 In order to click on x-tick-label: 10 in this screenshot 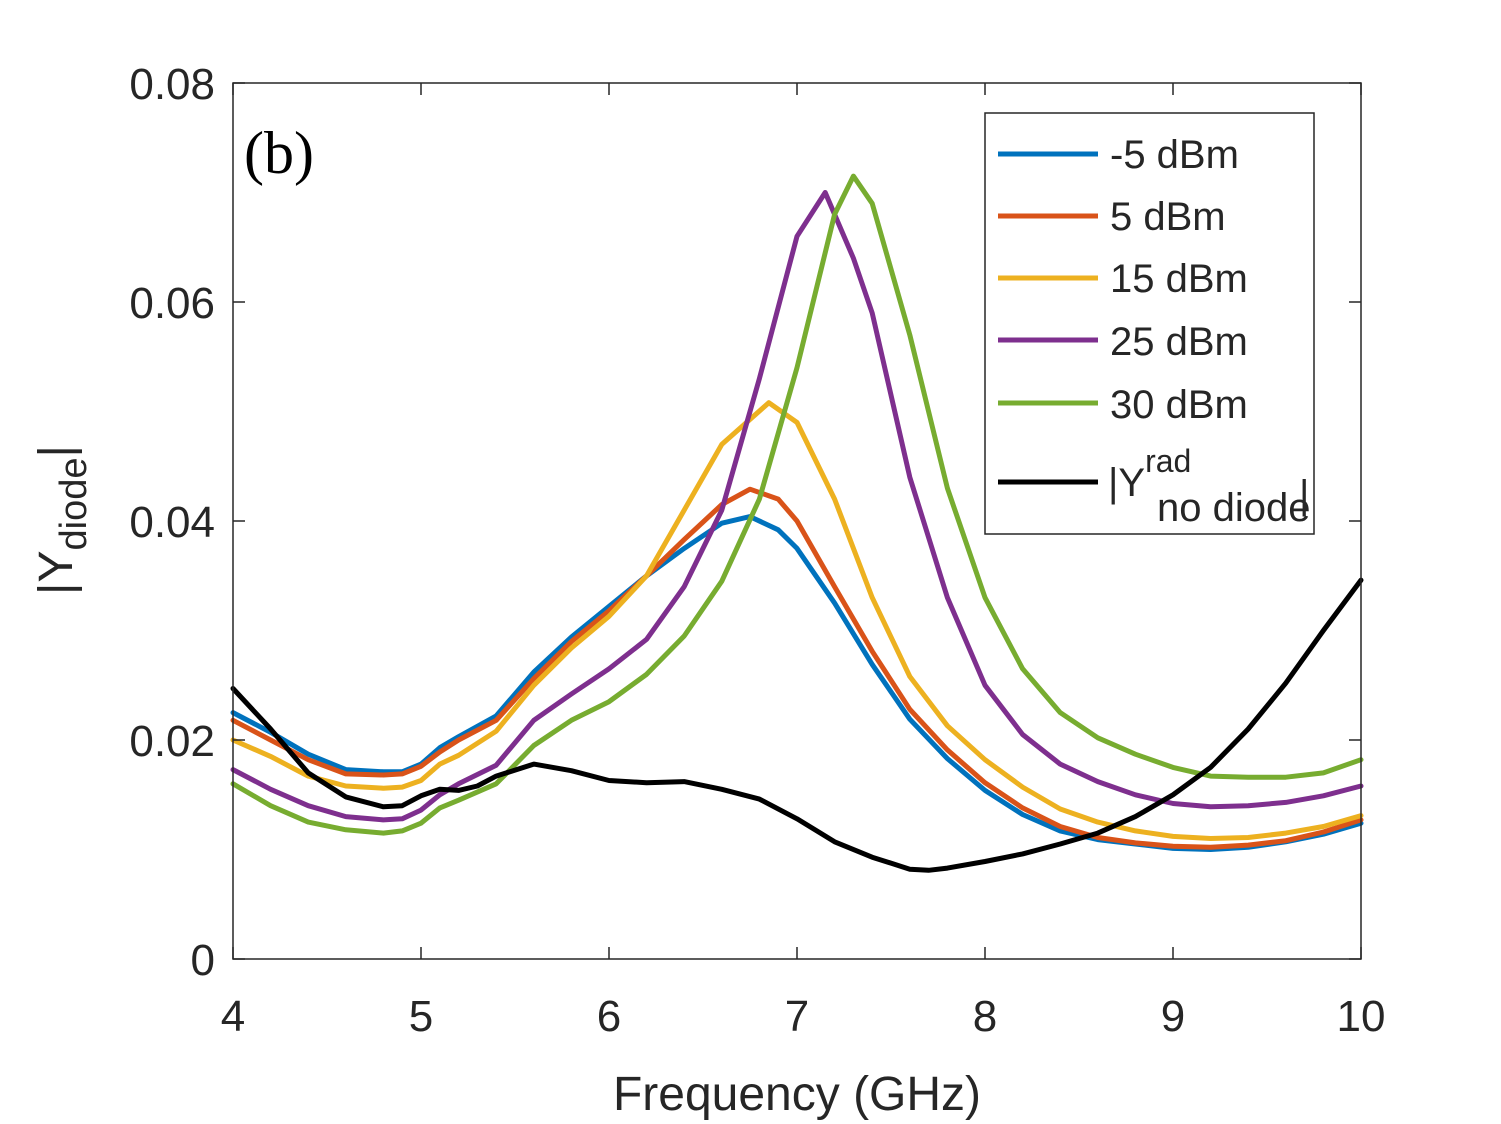, I will do `click(1361, 1016)`.